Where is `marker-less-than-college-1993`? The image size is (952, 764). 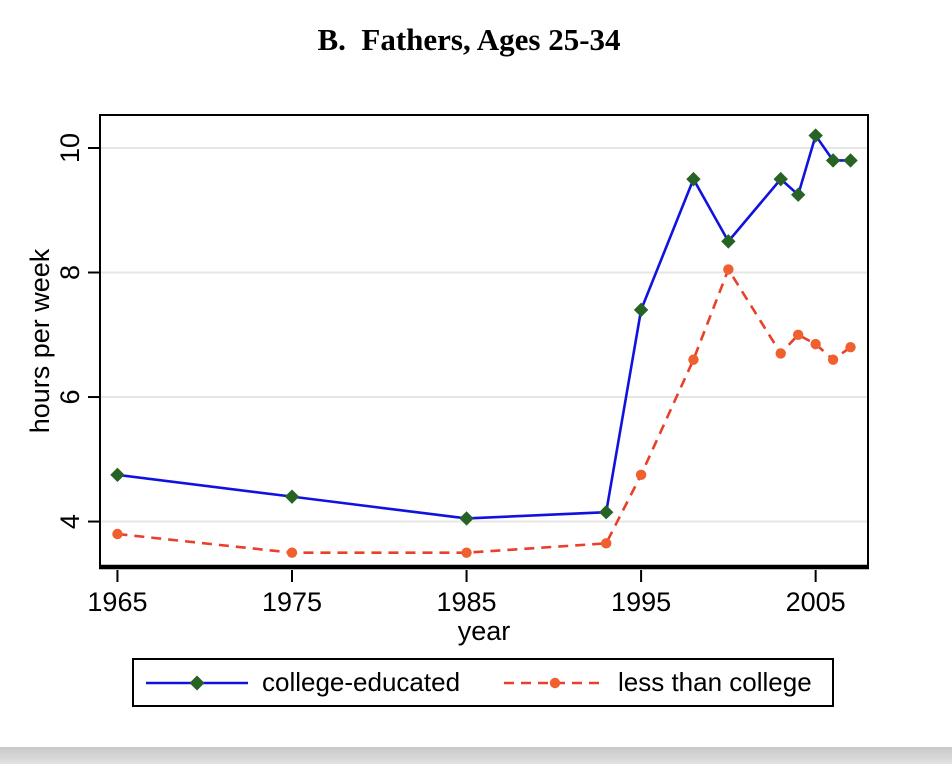 marker-less-than-college-1993 is located at coordinates (606, 543).